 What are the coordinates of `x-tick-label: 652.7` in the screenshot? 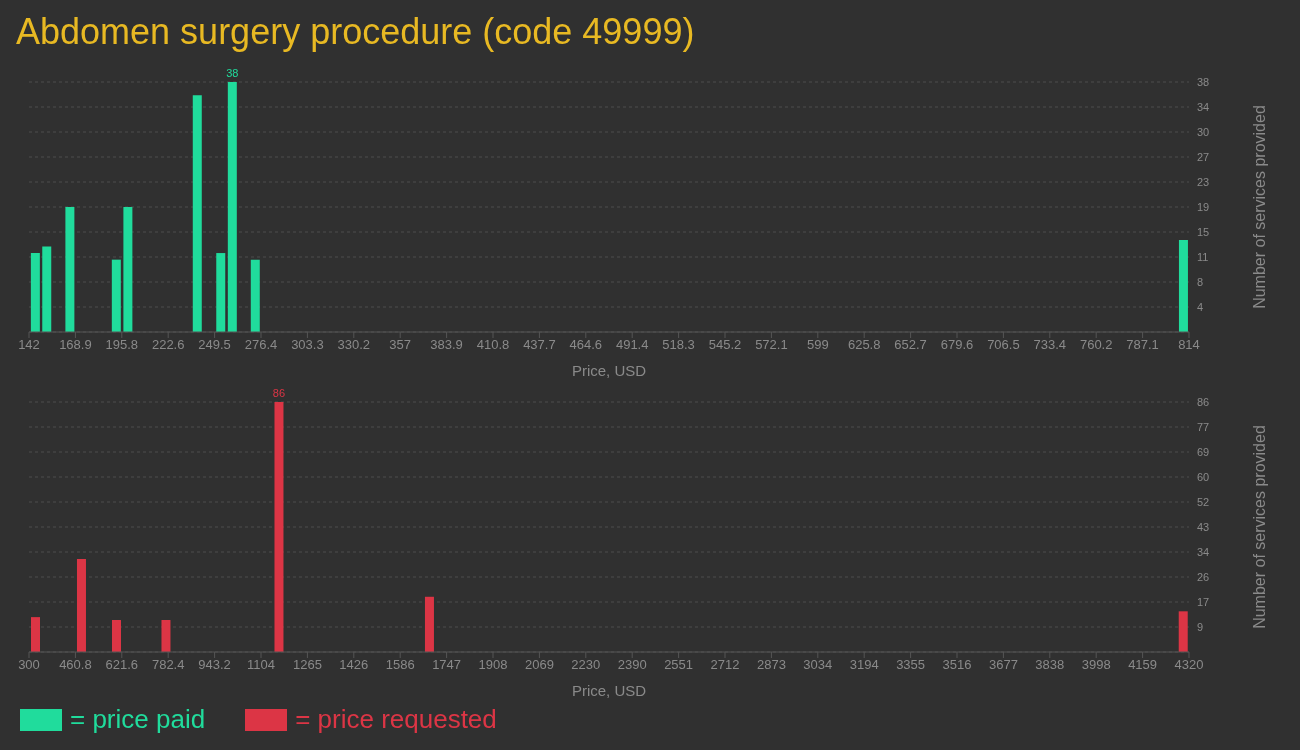 It's located at (910, 345).